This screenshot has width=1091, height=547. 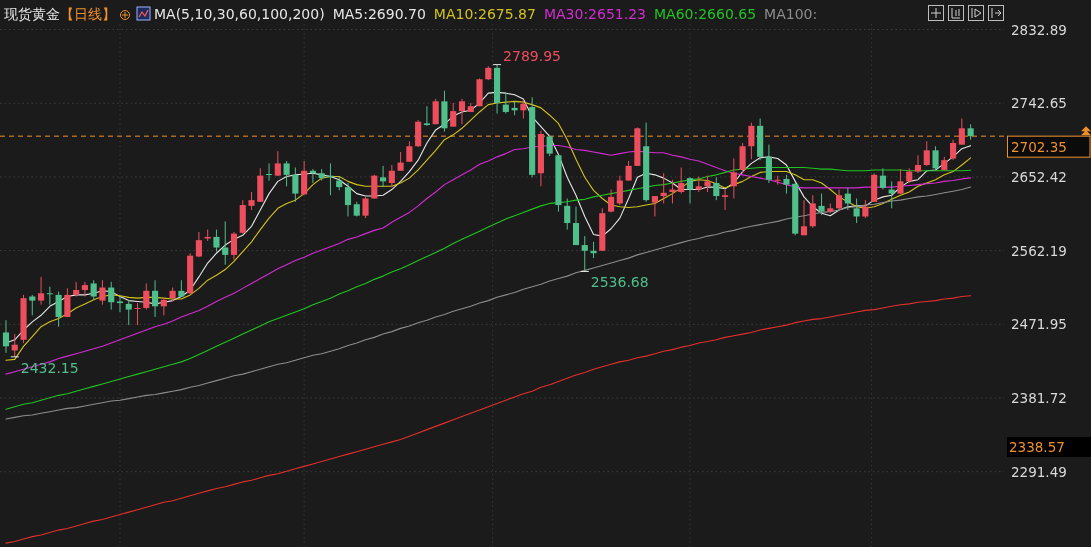 I want to click on ref-line-label: 2702.35, so click(x=1039, y=146).